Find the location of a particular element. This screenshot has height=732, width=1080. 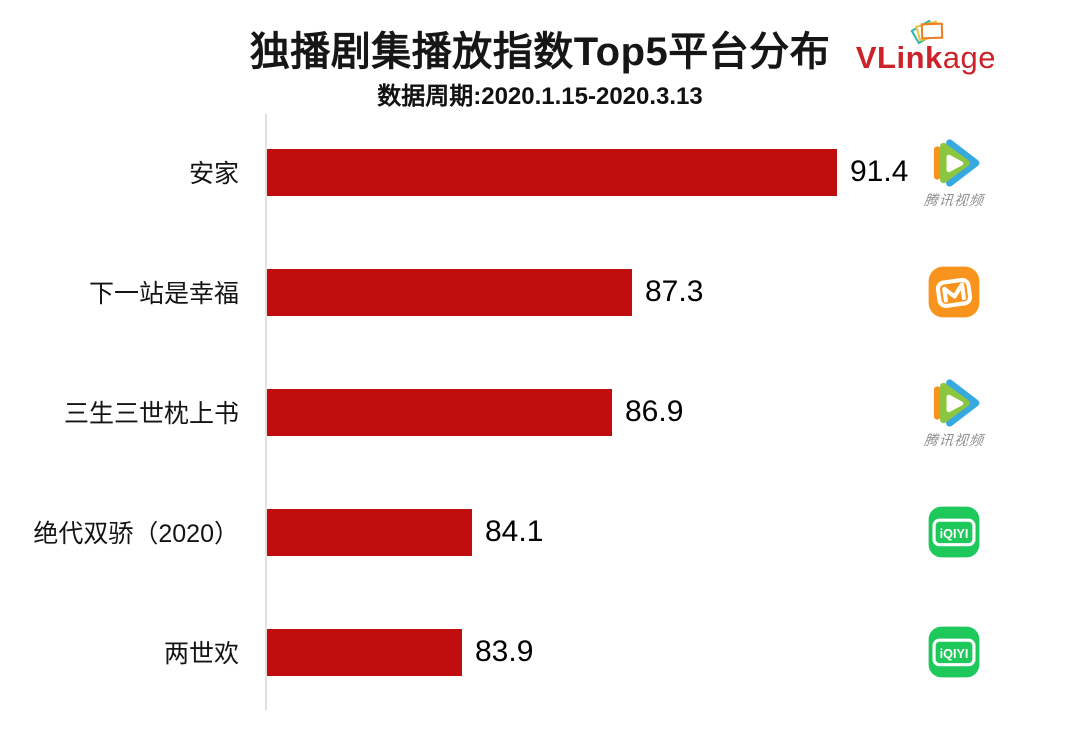

logo-text-bold: VLink is located at coordinates (899, 57).